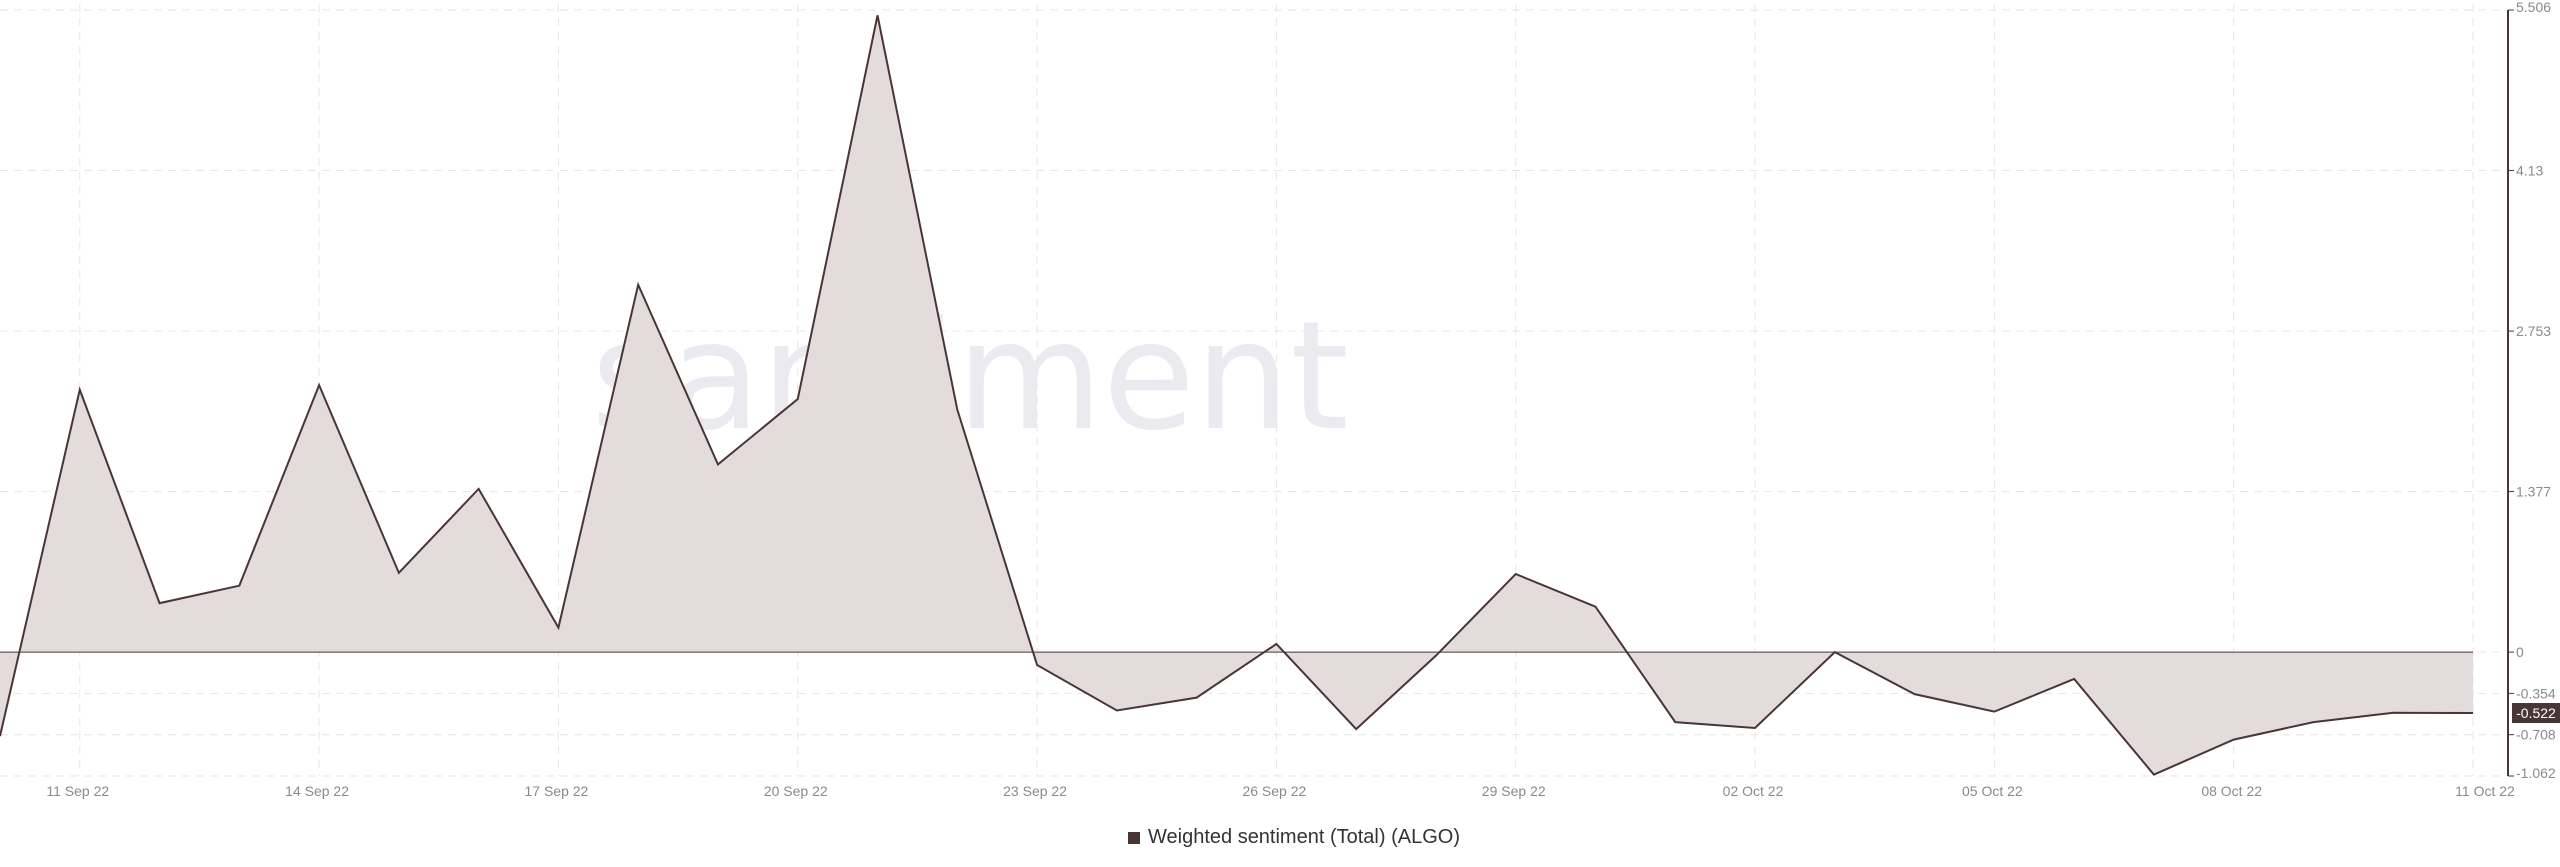  What do you see at coordinates (77, 791) in the screenshot?
I see `x-tick-label: 11 Sep 22` at bounding box center [77, 791].